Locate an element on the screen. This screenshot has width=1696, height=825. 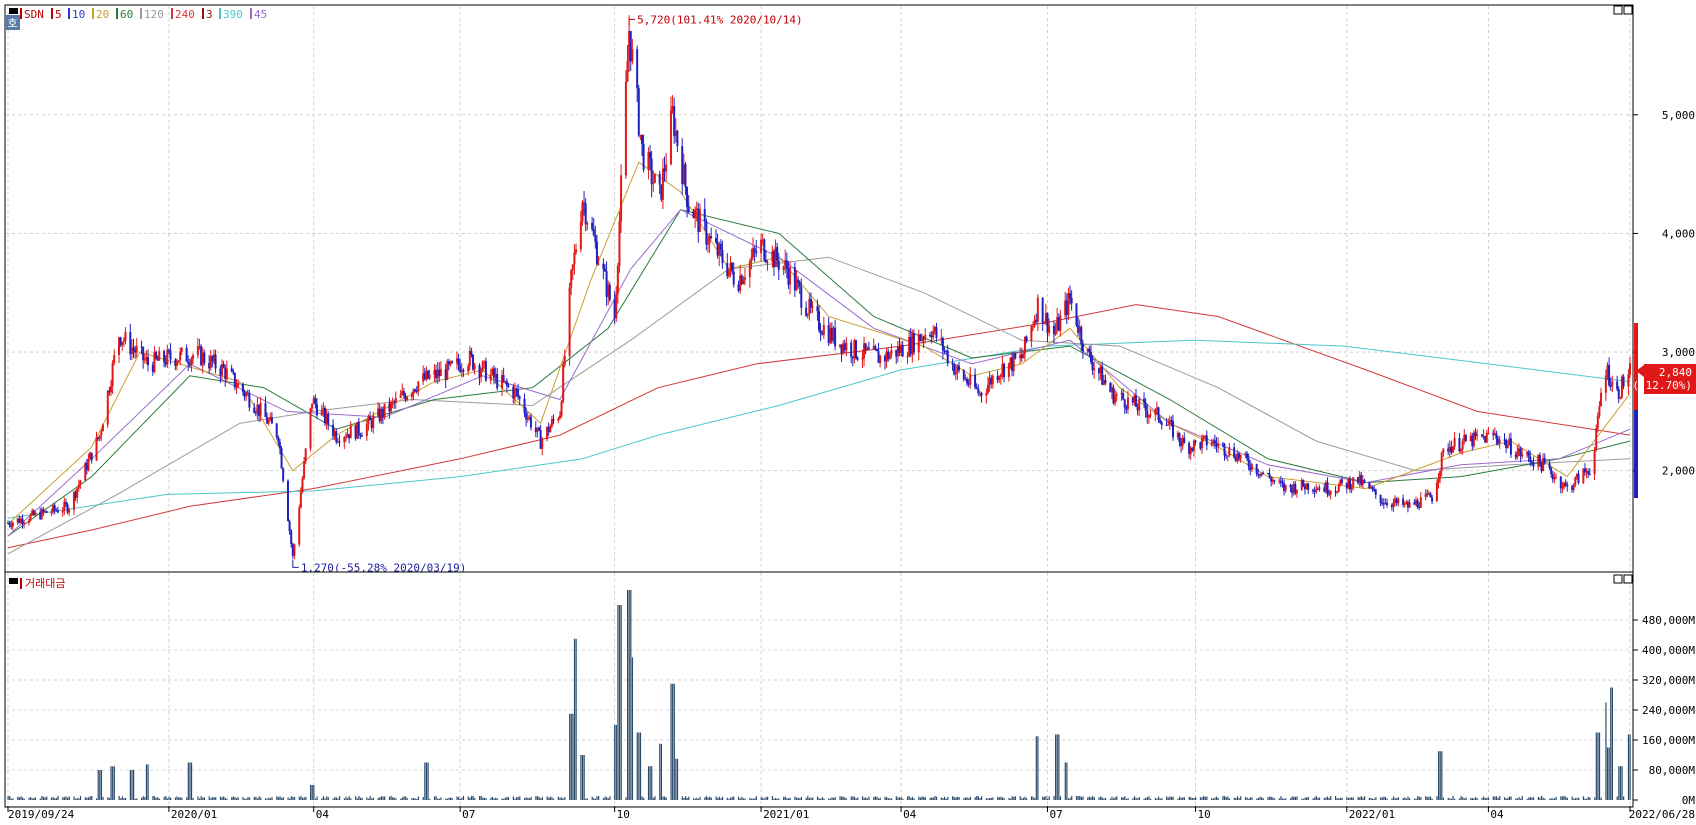
x-axis-label: 10 is located at coordinates (1204, 814).